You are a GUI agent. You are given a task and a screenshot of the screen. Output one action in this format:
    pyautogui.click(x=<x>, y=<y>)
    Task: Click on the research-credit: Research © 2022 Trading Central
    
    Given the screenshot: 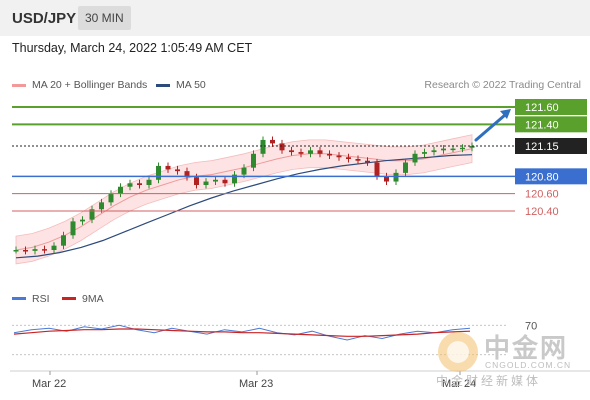 What is the action you would take?
    pyautogui.click(x=502, y=85)
    